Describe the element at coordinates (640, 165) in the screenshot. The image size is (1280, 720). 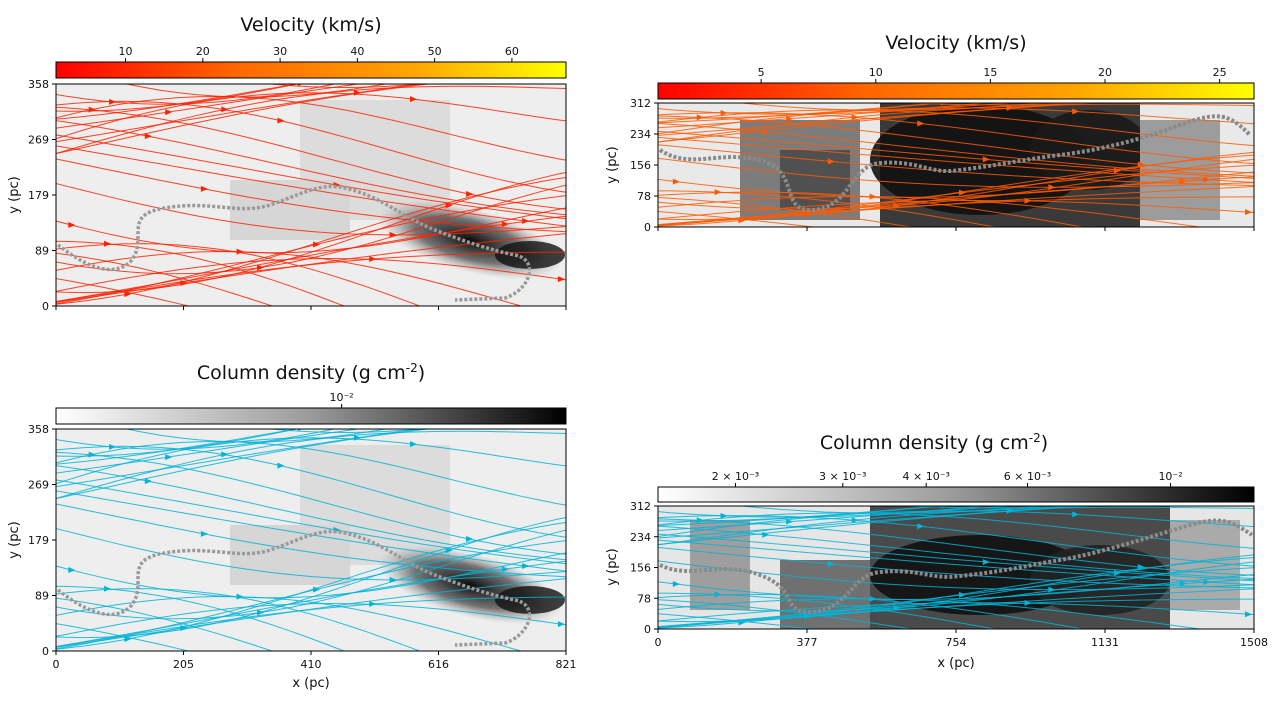
I see `y-tick-label: 156` at that location.